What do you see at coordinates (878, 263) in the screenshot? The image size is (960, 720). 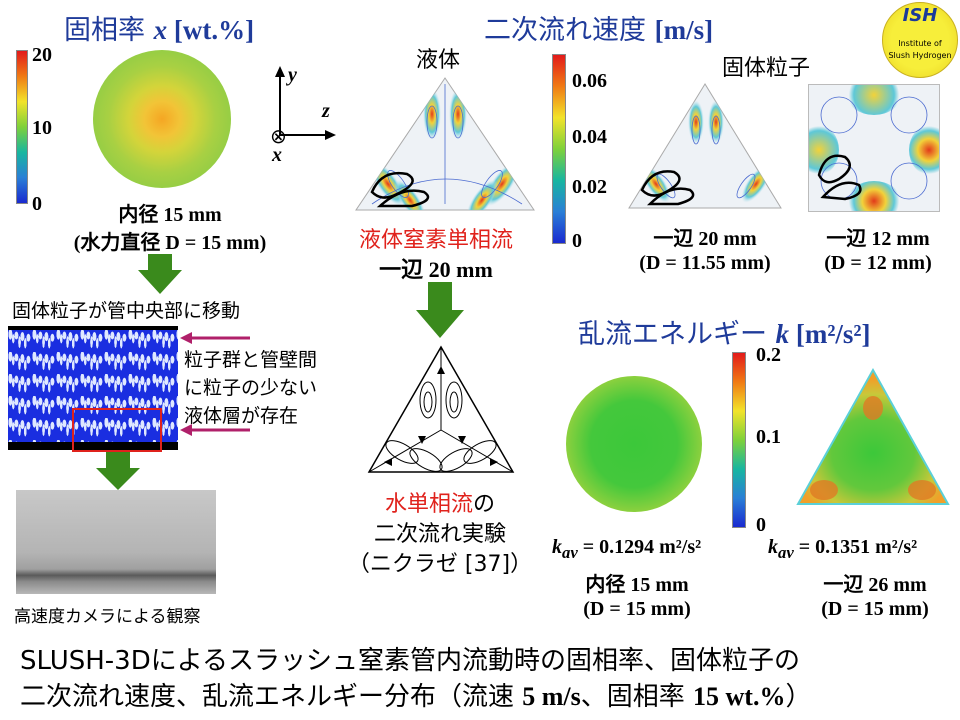 I see `square-caption: (D = 12 mm)` at bounding box center [878, 263].